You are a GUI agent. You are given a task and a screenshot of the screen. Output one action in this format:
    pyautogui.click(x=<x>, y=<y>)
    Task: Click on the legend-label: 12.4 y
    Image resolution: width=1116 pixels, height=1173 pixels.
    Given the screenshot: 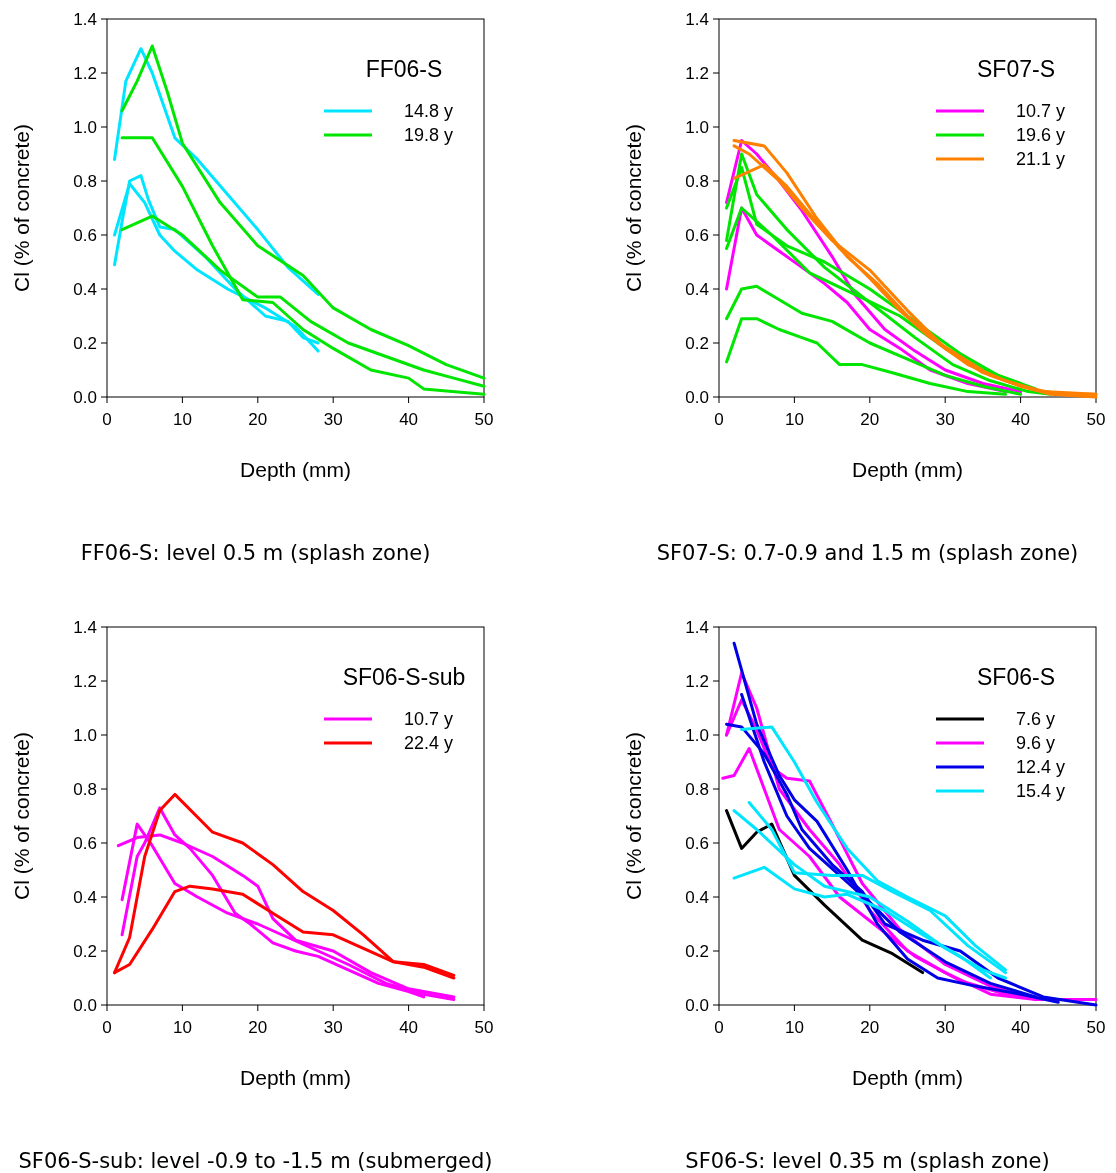 What is the action you would take?
    pyautogui.click(x=1041, y=767)
    